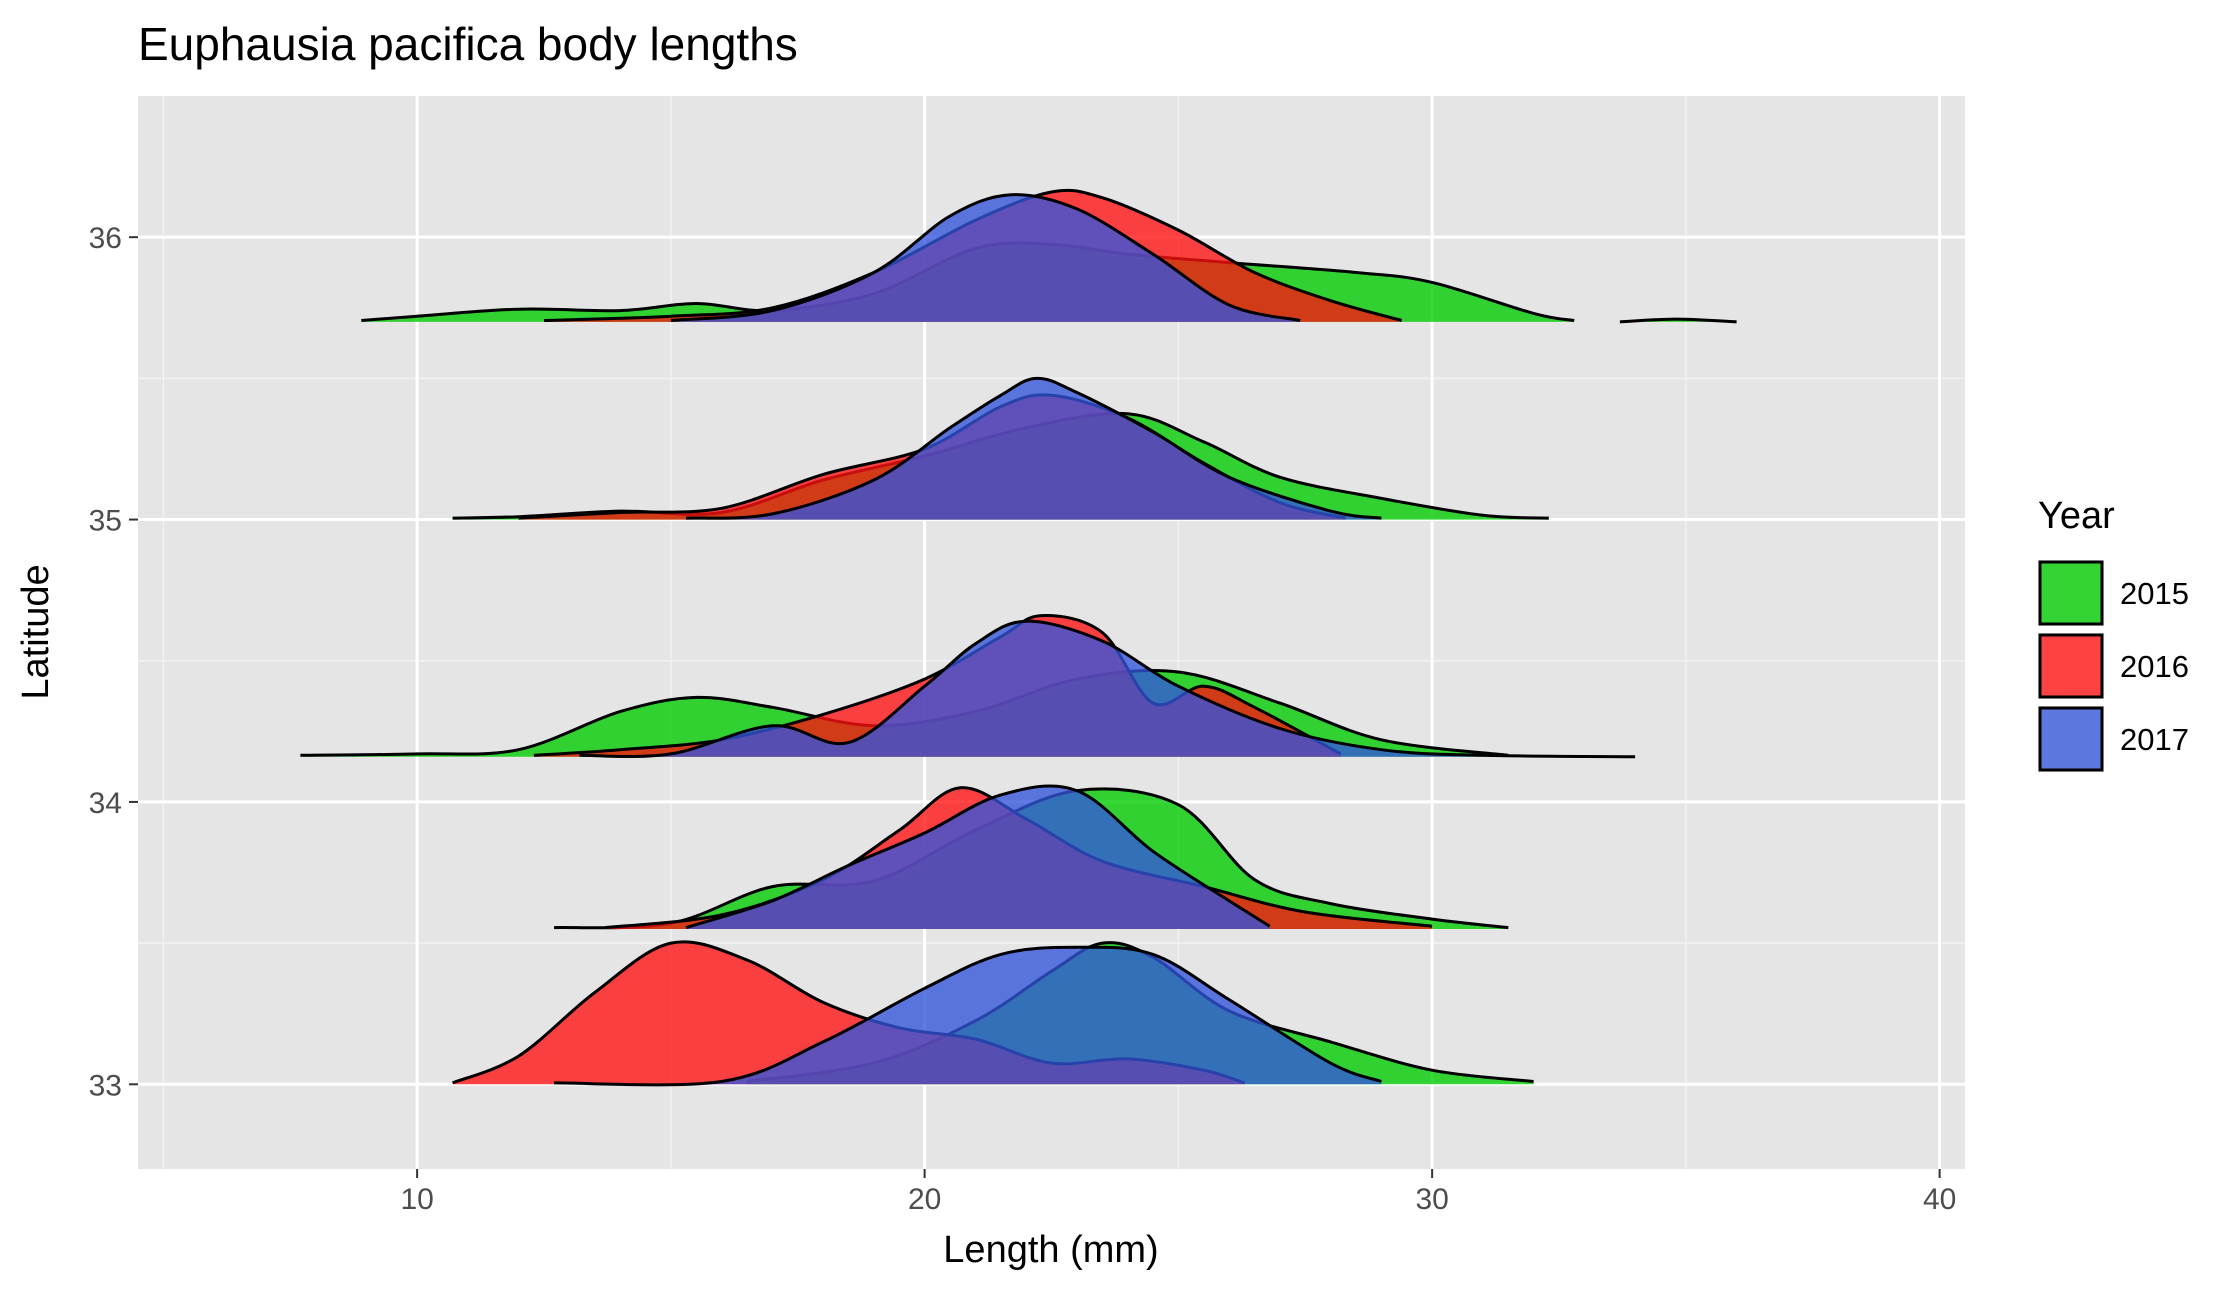  What do you see at coordinates (1939, 1199) in the screenshot?
I see `x-tick-label: 40` at bounding box center [1939, 1199].